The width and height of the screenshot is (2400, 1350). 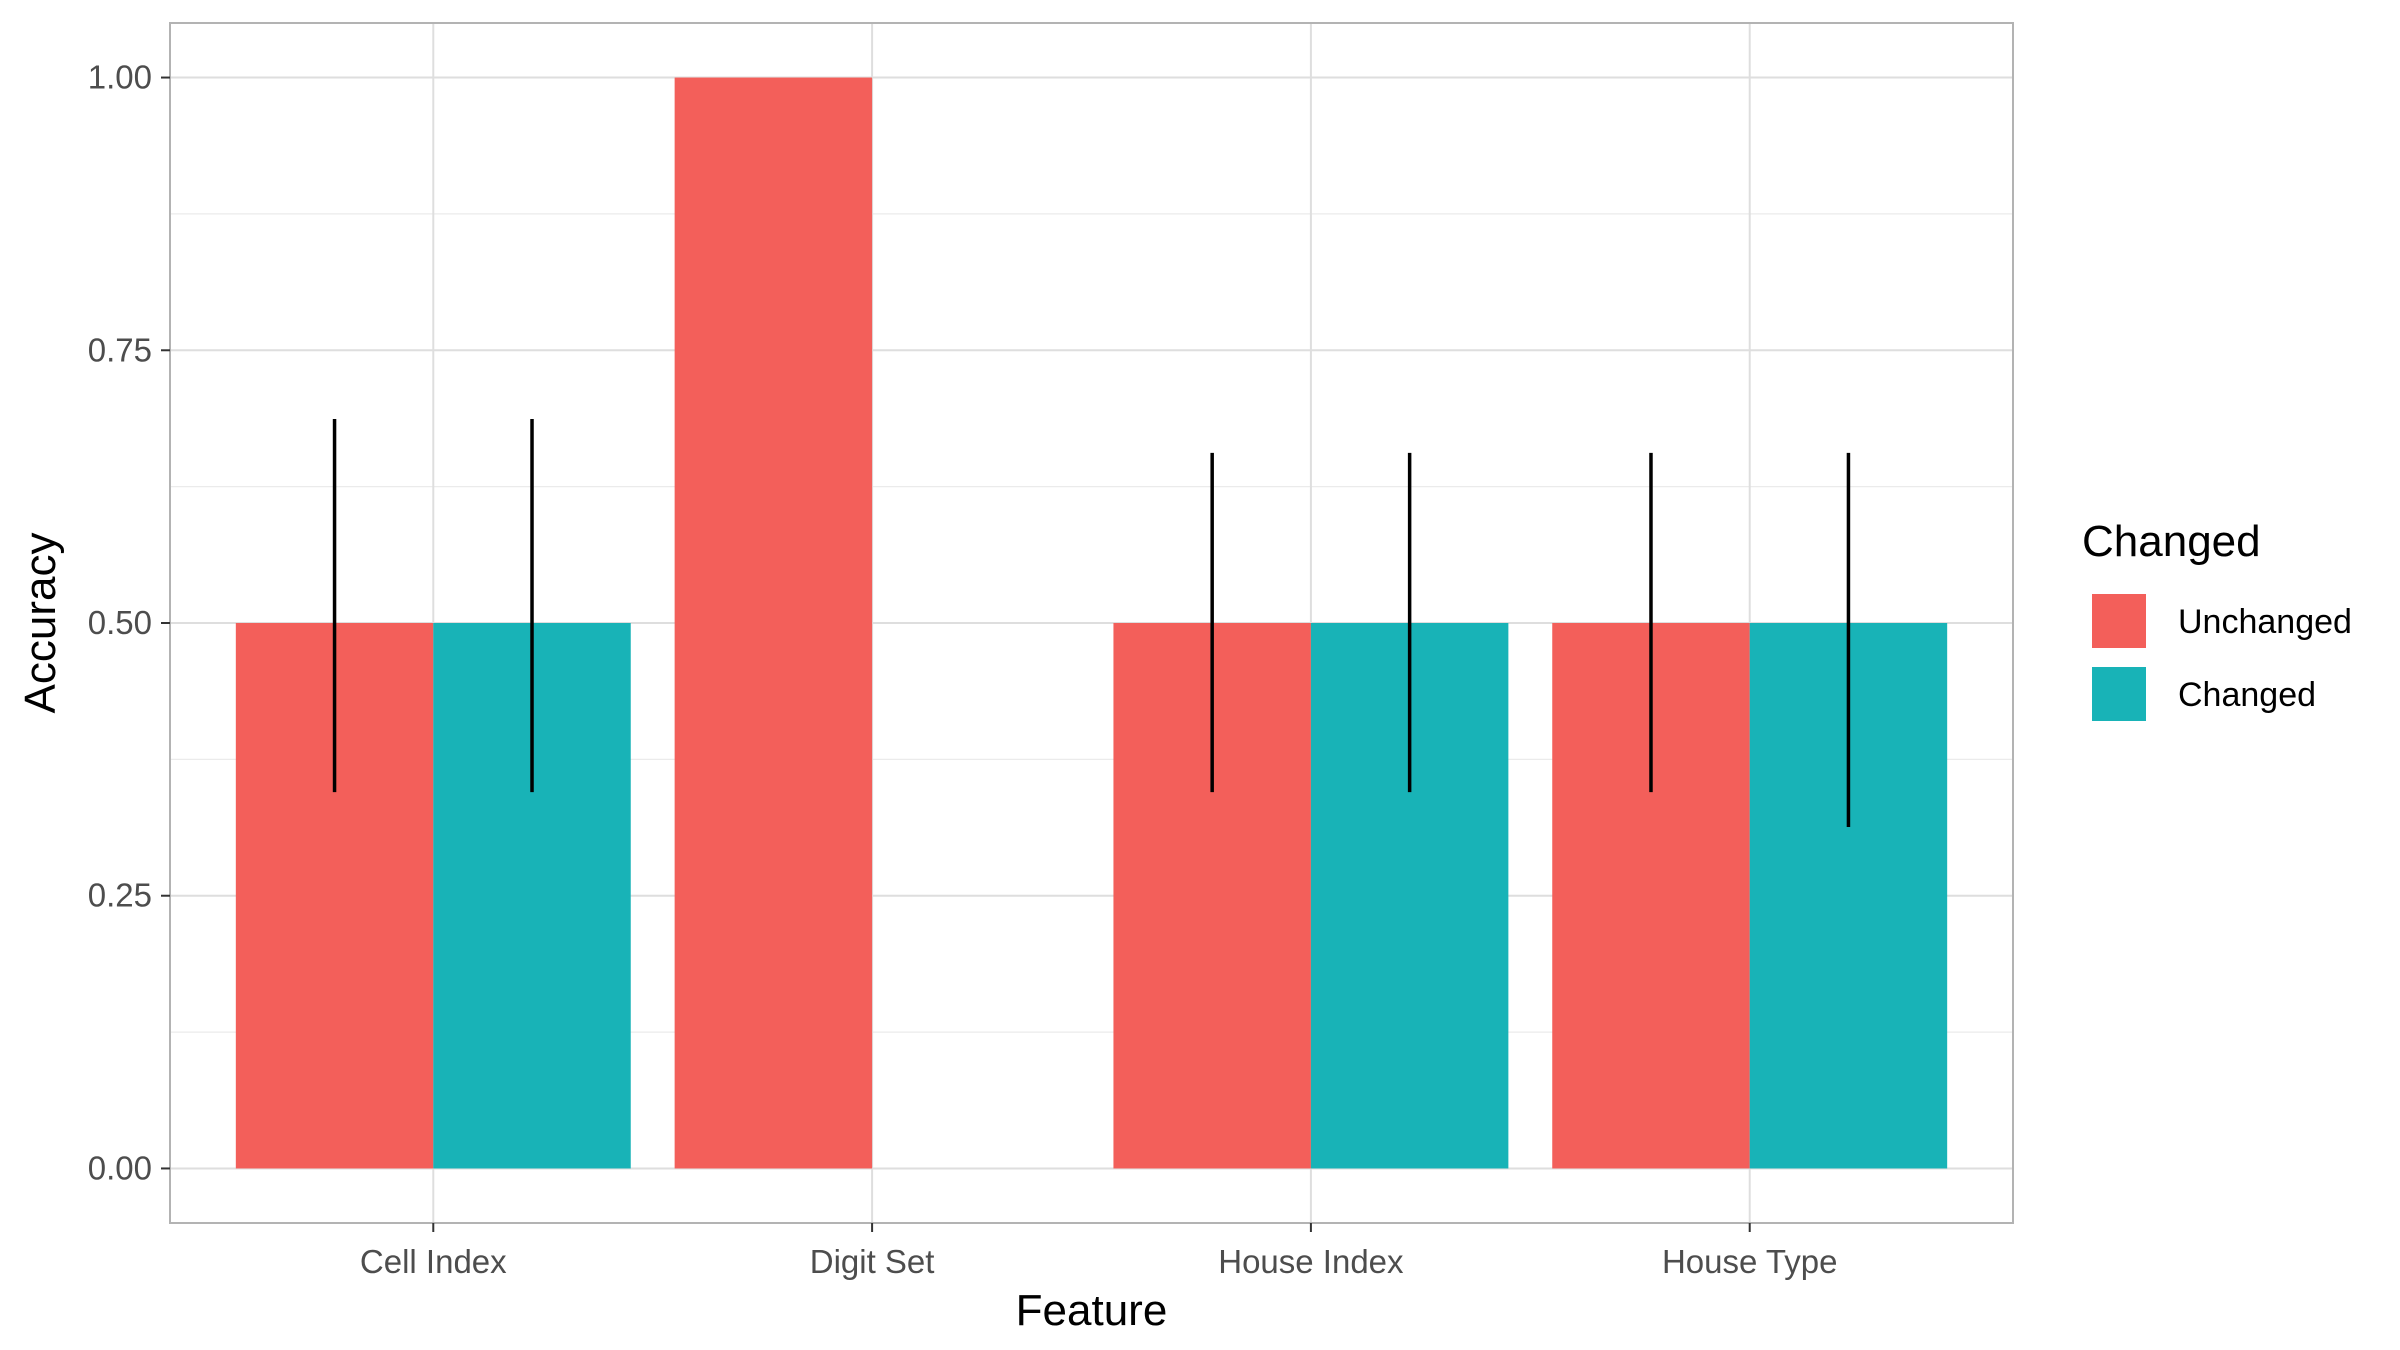 What do you see at coordinates (1092, 1310) in the screenshot?
I see `x-axis-title: Feature` at bounding box center [1092, 1310].